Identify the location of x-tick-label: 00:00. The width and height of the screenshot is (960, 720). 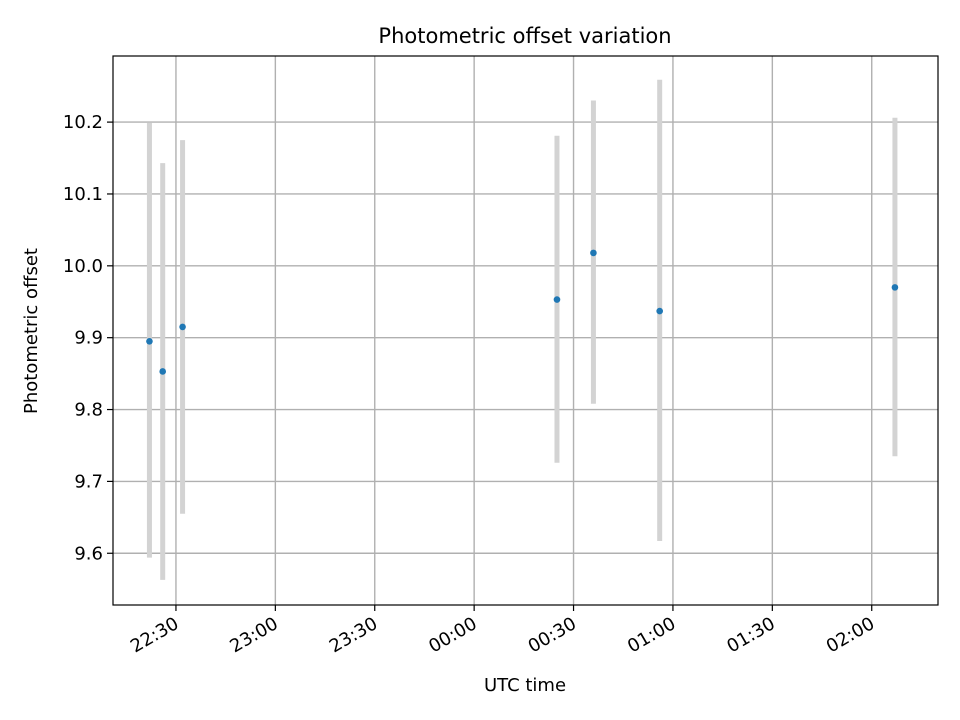
(452, 635).